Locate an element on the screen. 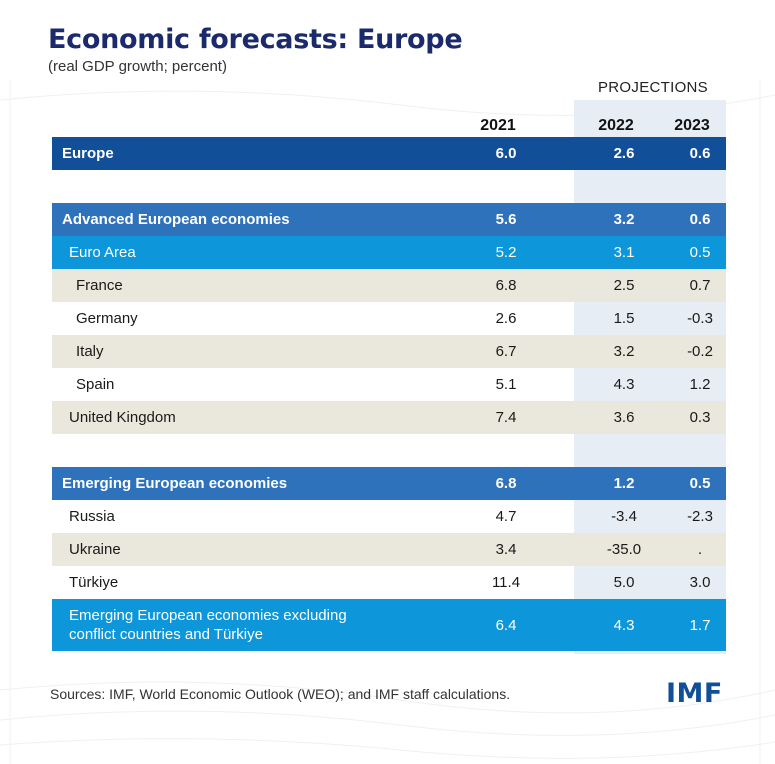  table-row: Italy 6.7 3.2 -0.2 is located at coordinates (389, 351).